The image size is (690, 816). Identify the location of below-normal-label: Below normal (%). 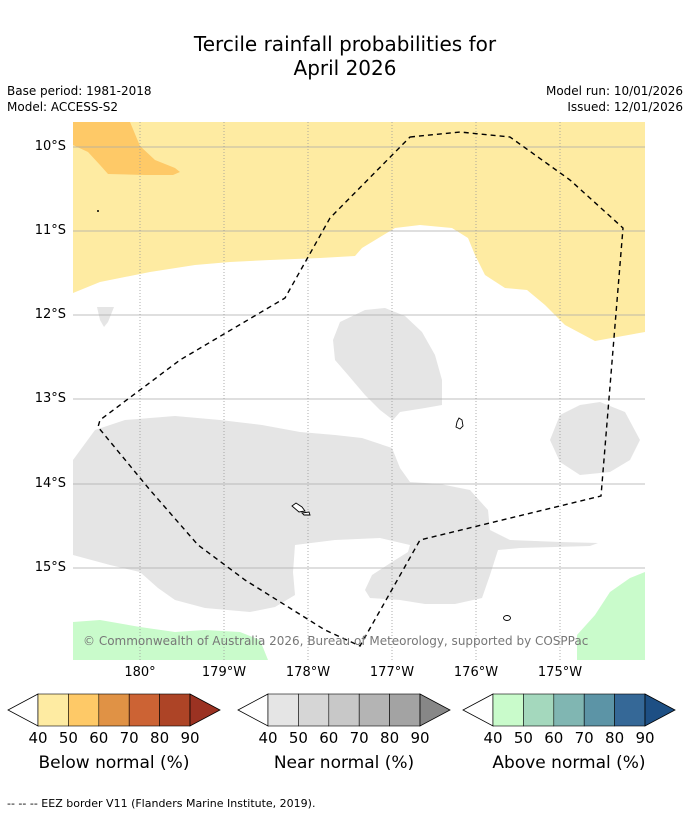
(114, 763).